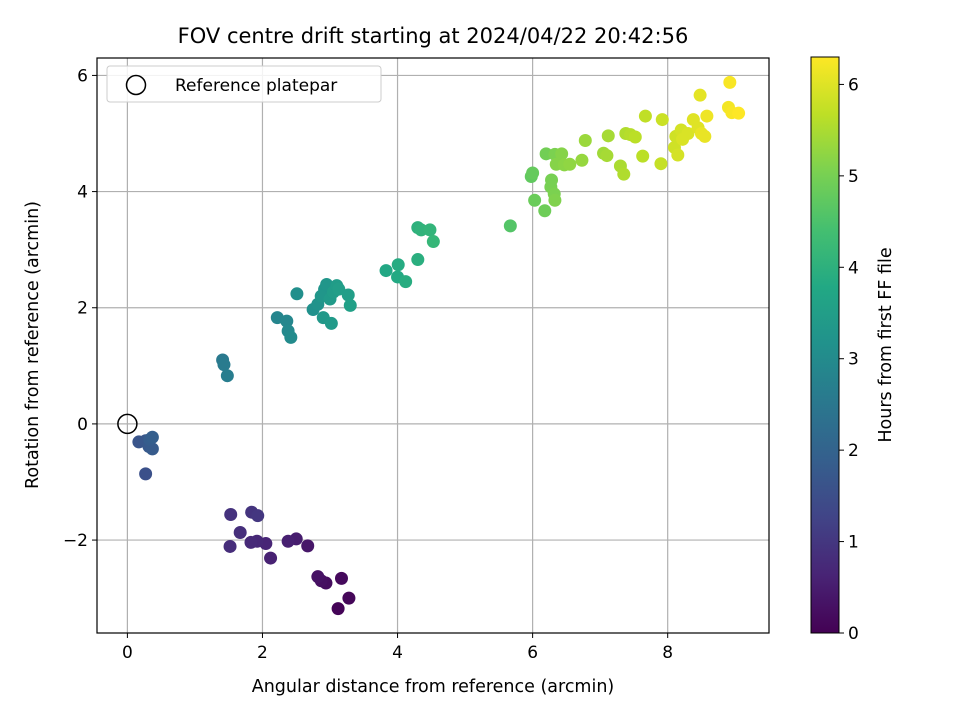  What do you see at coordinates (33, 345) in the screenshot?
I see `y-axis-label: Rotation from reference (arcmin)` at bounding box center [33, 345].